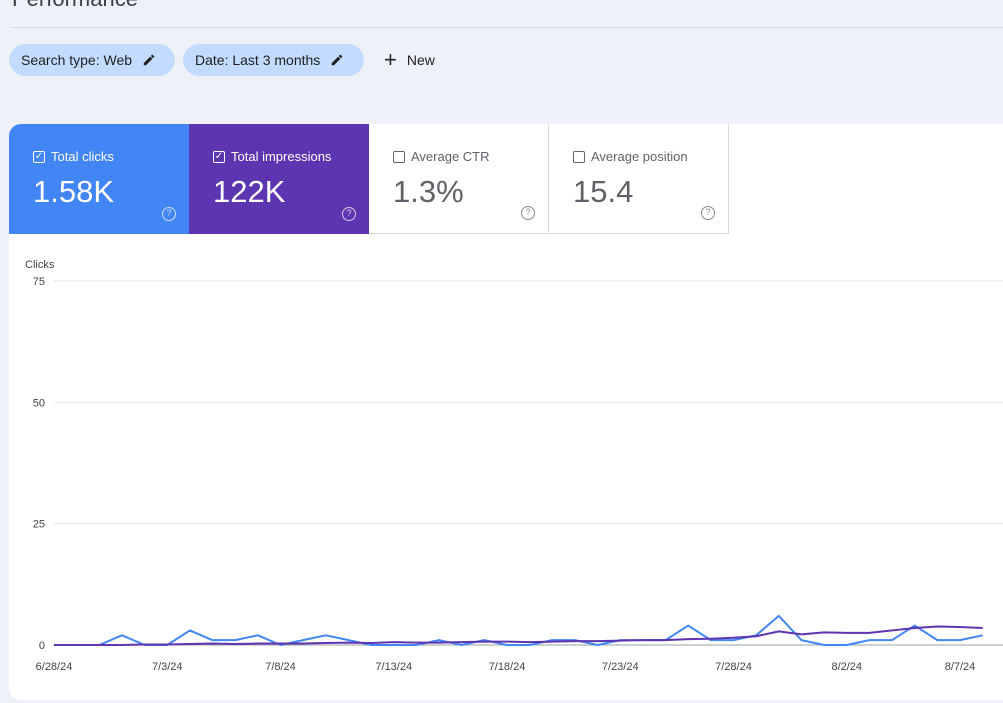 This screenshot has height=703, width=1003. I want to click on x-tick-label: 7/3/24, so click(167, 667).